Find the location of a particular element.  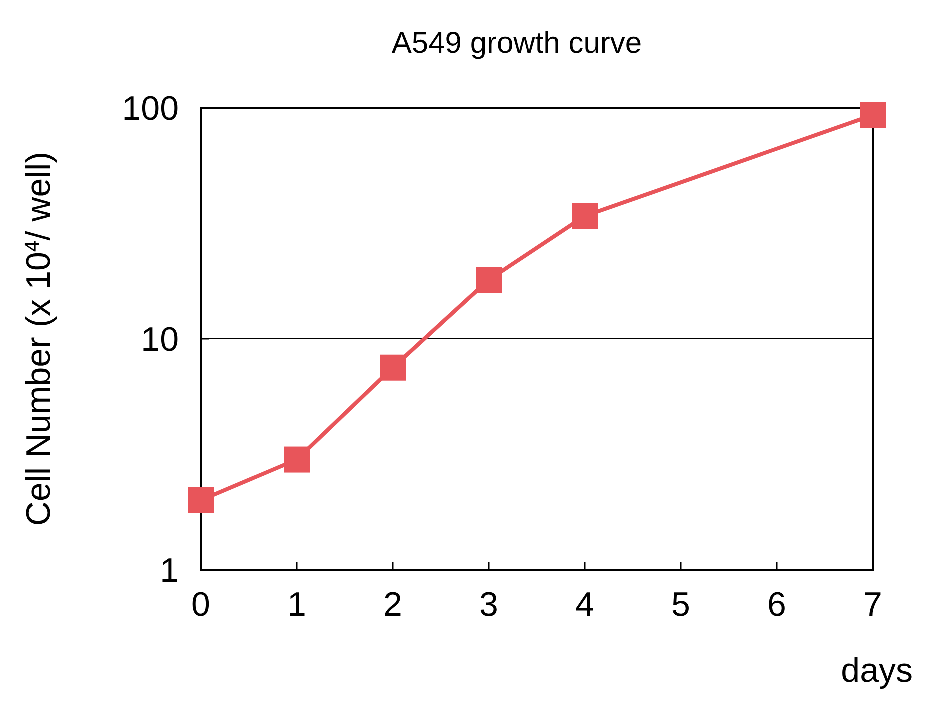

x-tick-label: 4 is located at coordinates (585, 605).